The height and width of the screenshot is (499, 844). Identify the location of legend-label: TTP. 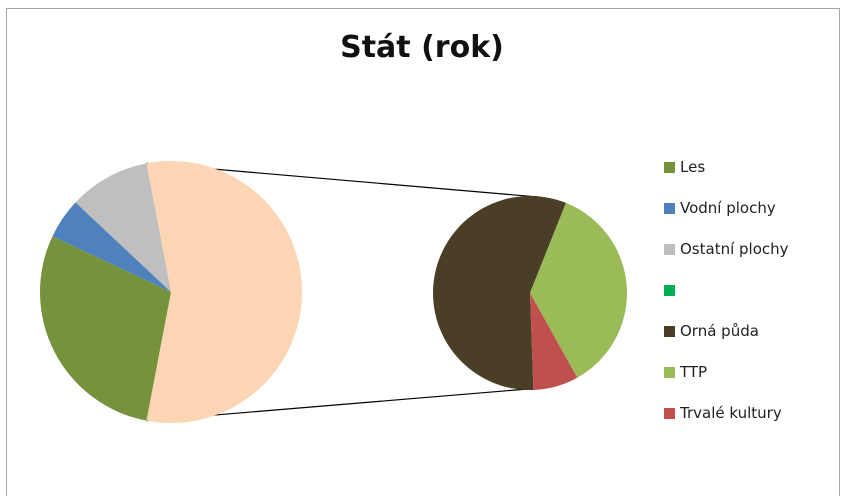
(694, 372).